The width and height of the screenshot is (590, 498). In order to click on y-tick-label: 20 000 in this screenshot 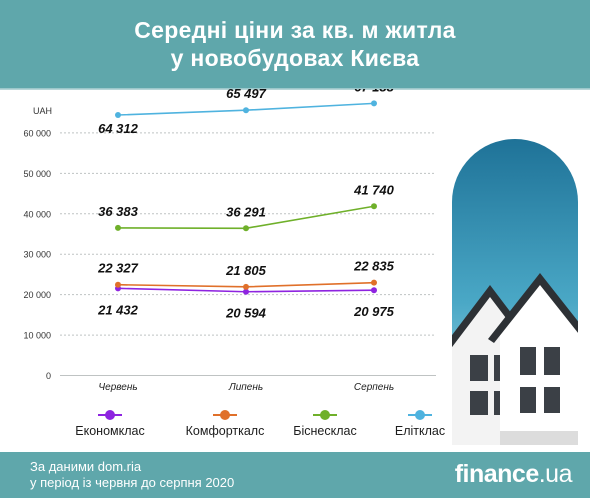, I will do `click(37, 295)`.